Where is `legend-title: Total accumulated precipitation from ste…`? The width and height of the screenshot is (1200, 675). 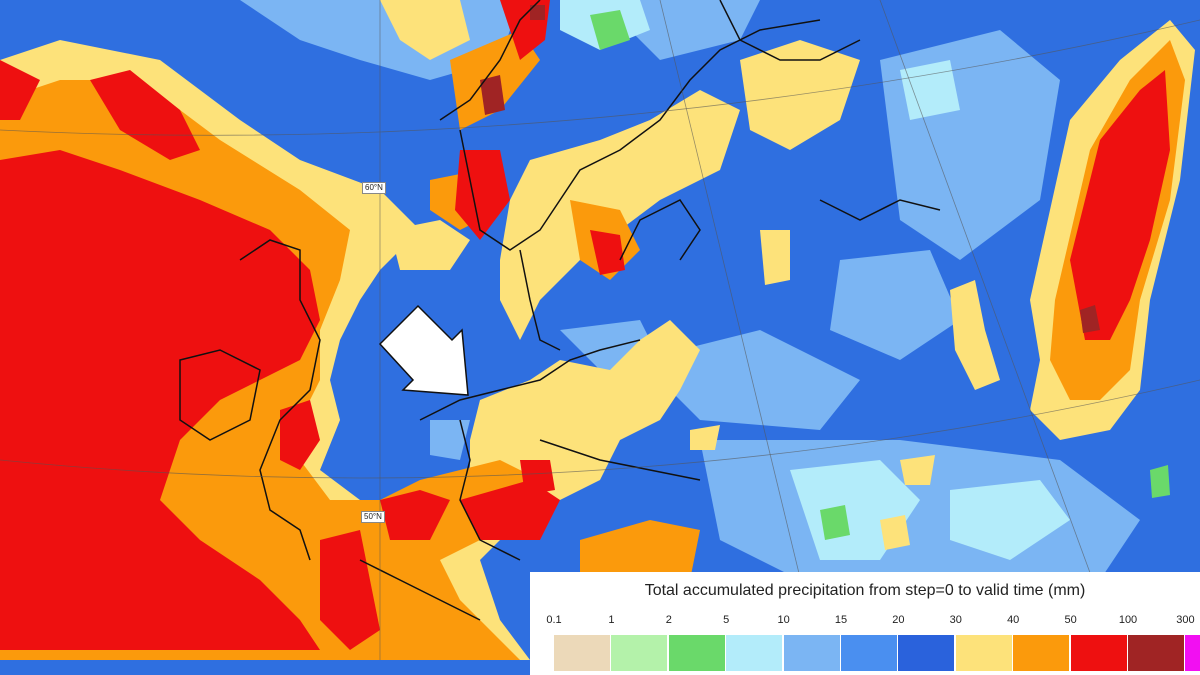 legend-title: Total accumulated precipitation from ste… is located at coordinates (865, 590).